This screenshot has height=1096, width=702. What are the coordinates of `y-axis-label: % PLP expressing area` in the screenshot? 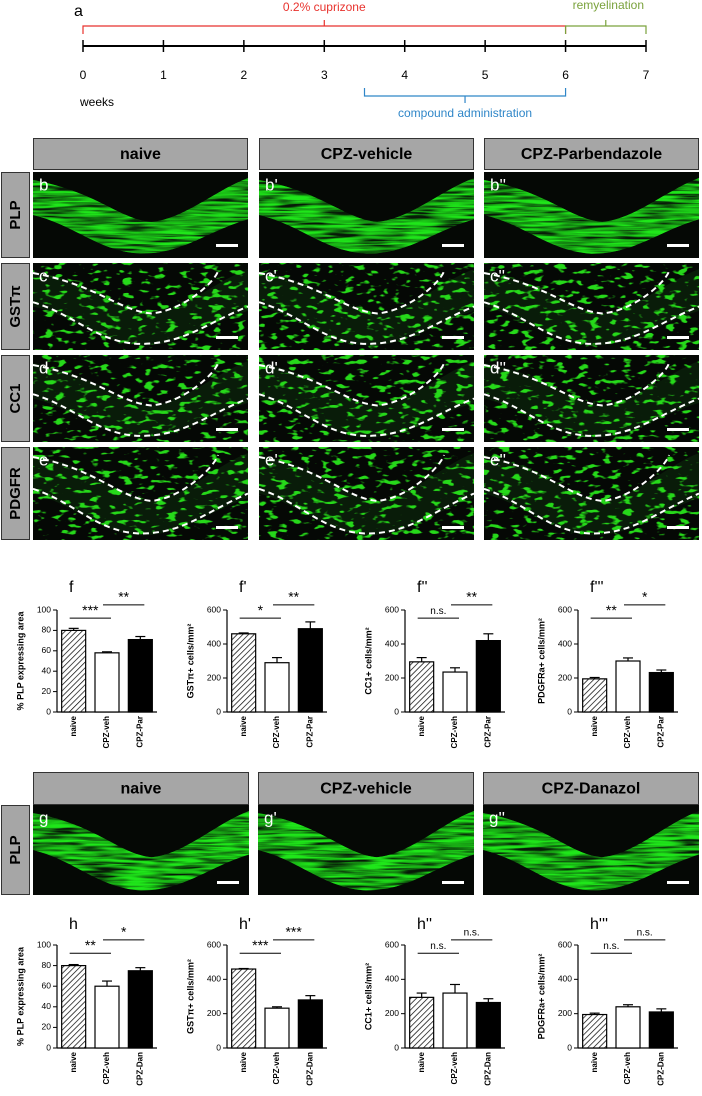 It's located at (20, 996).